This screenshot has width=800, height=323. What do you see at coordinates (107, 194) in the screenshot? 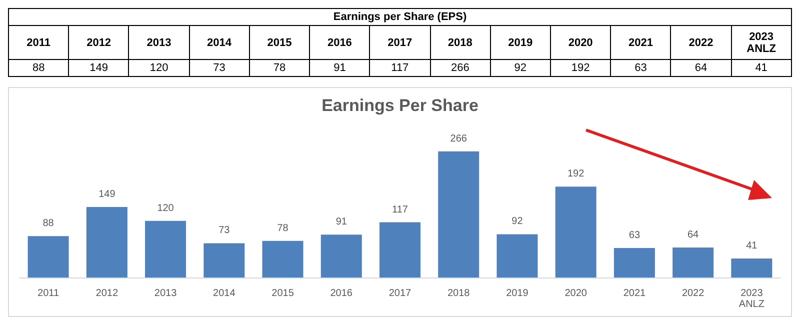
I see `annotation: 149` at bounding box center [107, 194].